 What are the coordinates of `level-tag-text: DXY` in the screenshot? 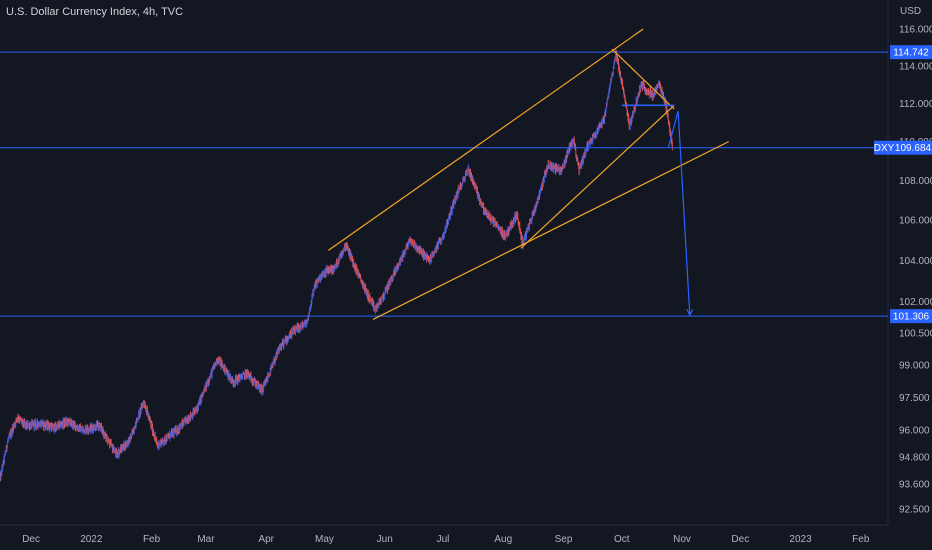 It's located at (884, 148).